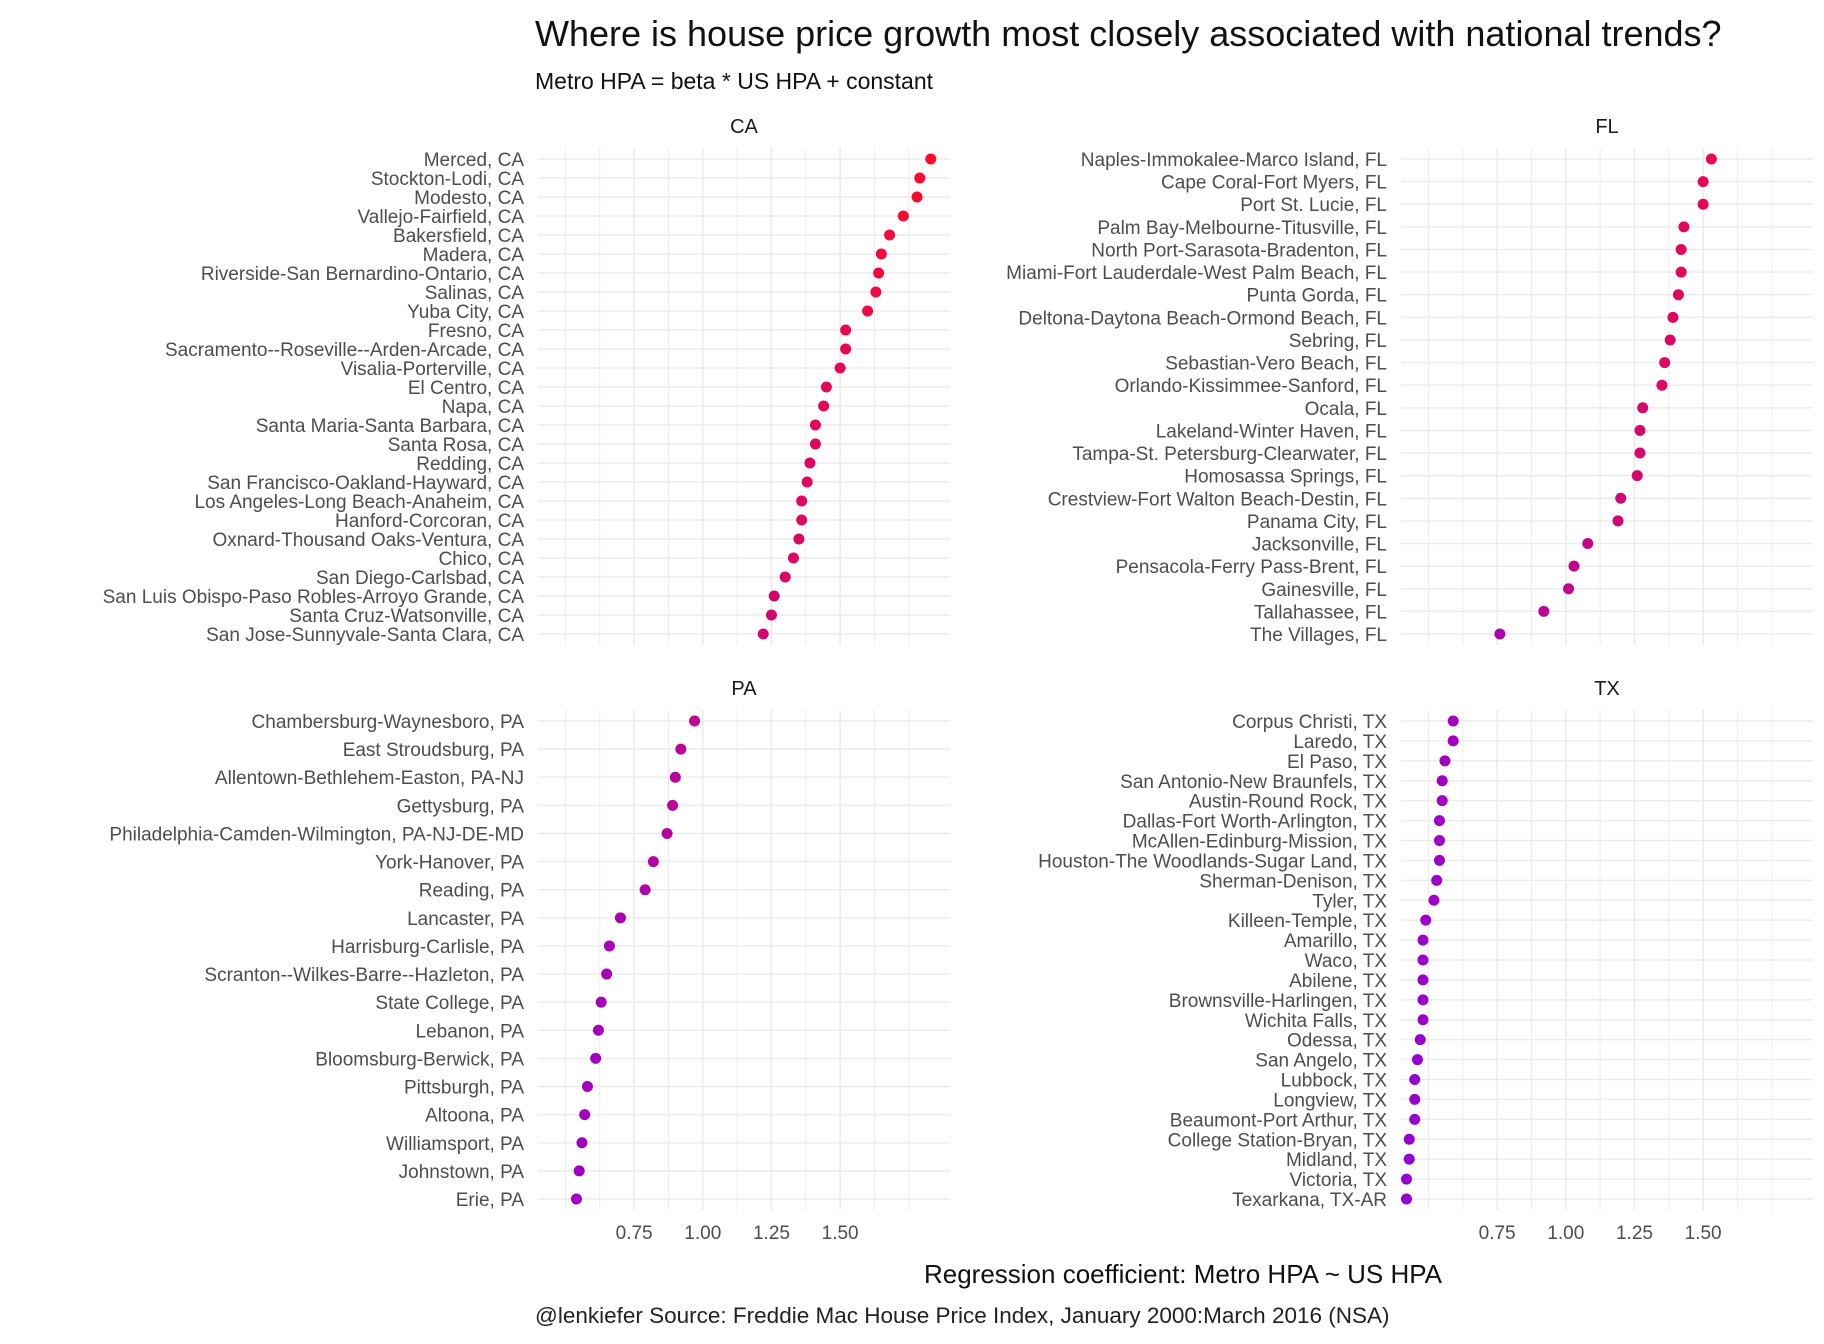 The image size is (1824, 1344). Describe the element at coordinates (634, 1233) in the screenshot. I see `x-tick-label: 0.75` at that location.